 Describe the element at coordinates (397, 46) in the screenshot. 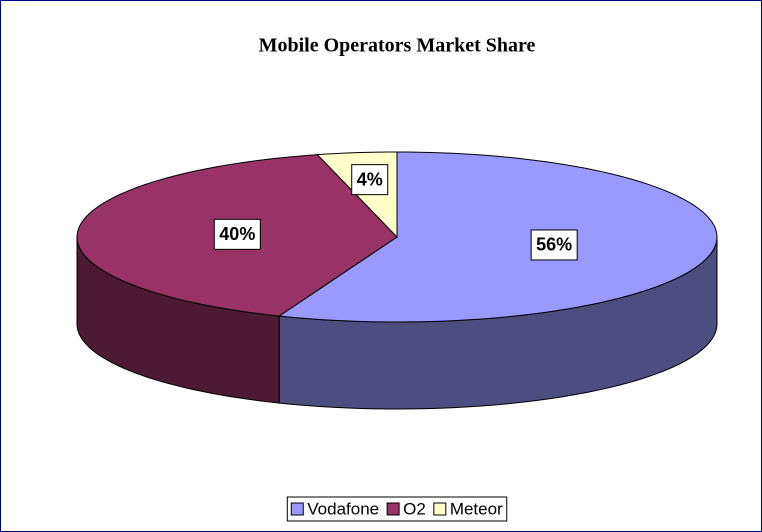

I see `chart-title: Mobile Operators Market Share` at that location.